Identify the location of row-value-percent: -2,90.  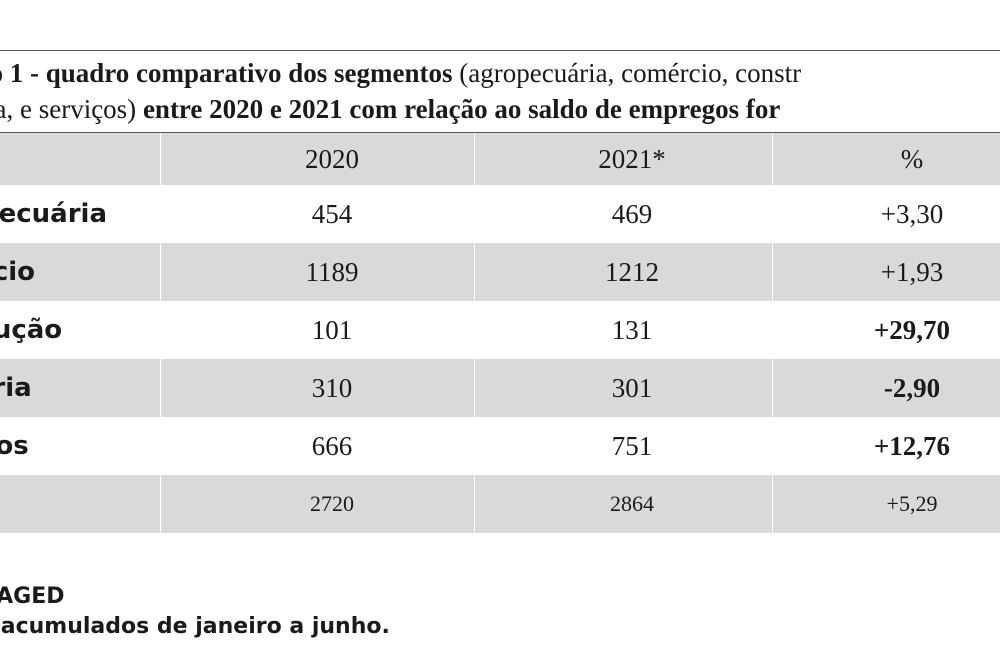
(912, 387).